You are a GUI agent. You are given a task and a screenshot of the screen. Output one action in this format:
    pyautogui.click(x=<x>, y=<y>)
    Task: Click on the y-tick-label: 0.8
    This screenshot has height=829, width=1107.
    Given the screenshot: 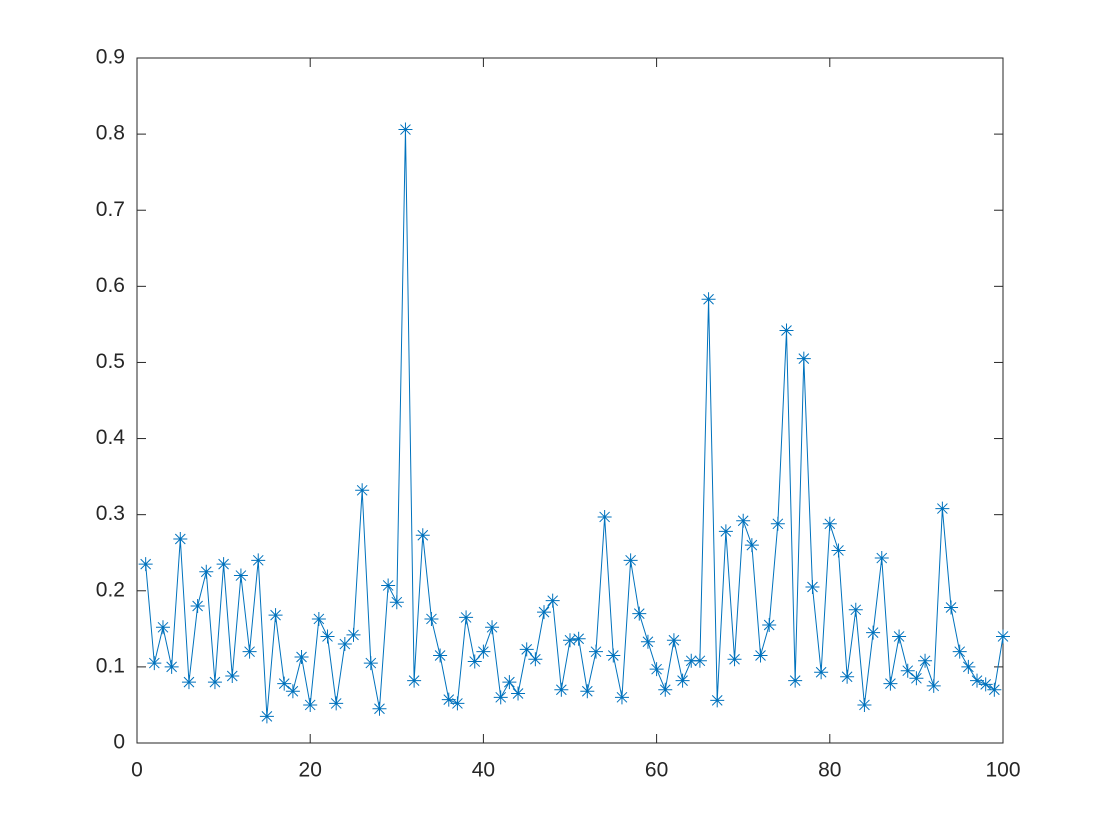 What is the action you would take?
    pyautogui.click(x=110, y=133)
    